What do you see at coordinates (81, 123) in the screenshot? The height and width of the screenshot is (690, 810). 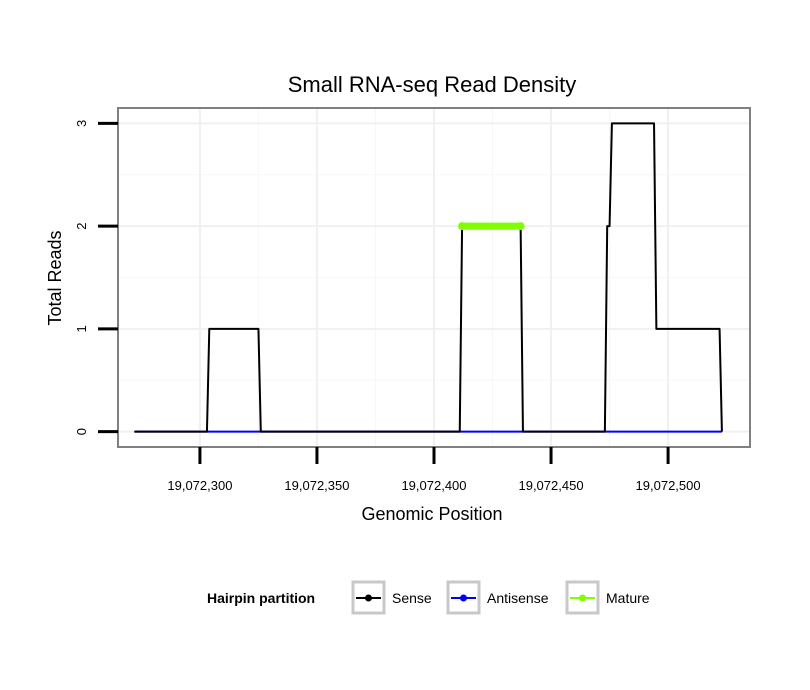 I see `y-tick-label: 3` at bounding box center [81, 123].